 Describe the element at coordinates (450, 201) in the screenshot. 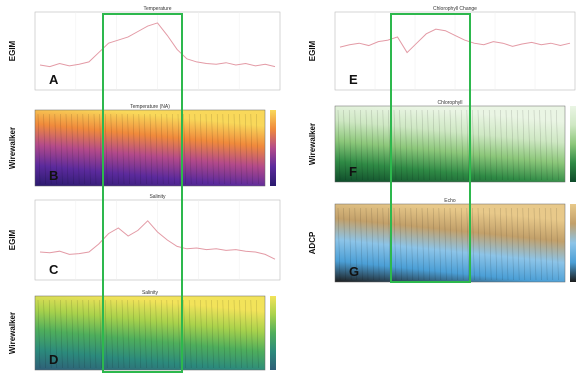

I see `panel-title: Echo` at that location.